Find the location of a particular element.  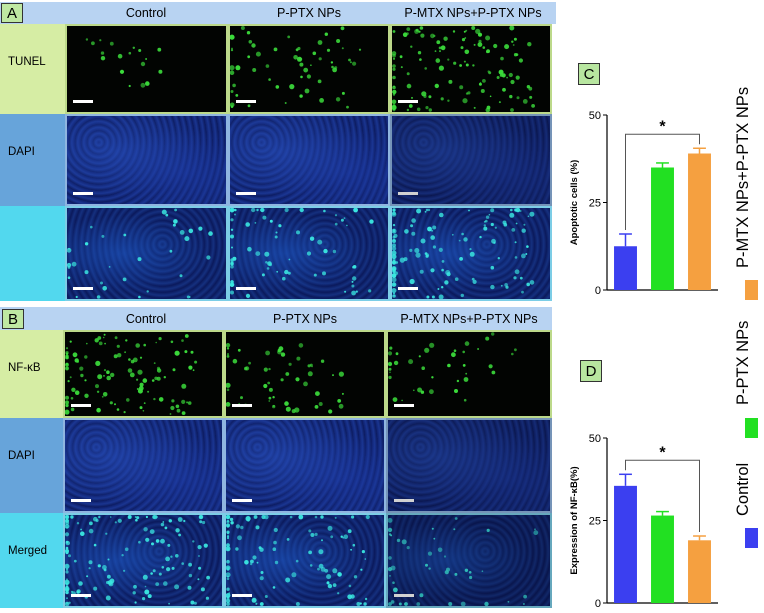

panel-b-col-title: P-MTX NPs+P-PTX NPs is located at coordinates (469, 319).